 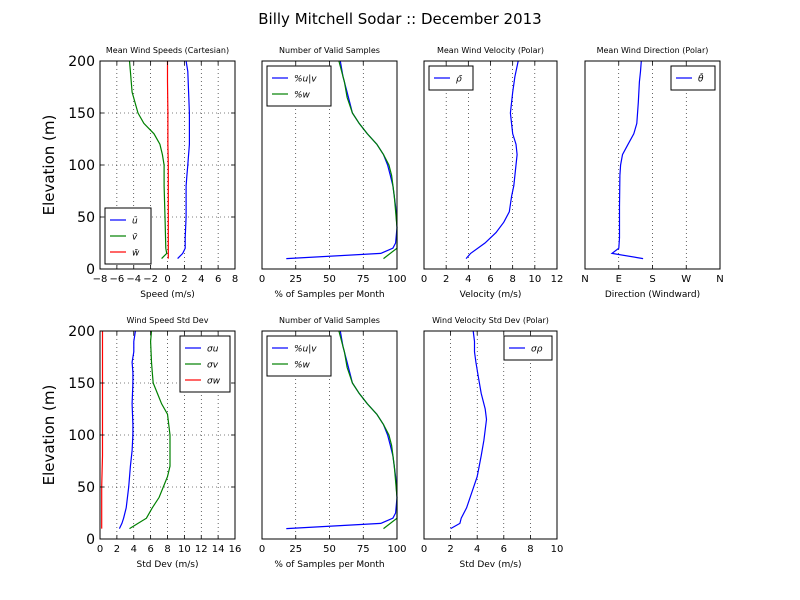 I want to click on x-tick-label: E, so click(x=619, y=279).